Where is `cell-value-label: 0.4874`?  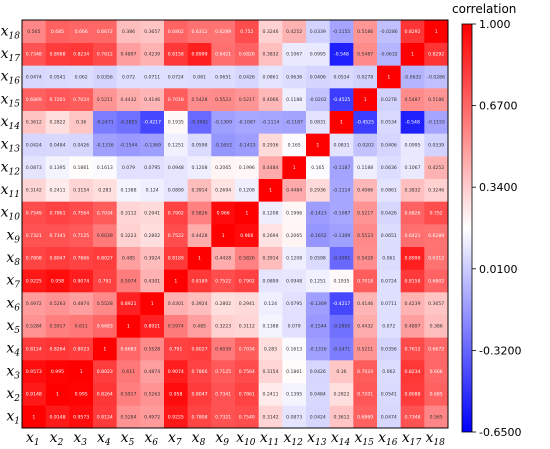 cell-value-label: 0.4874 is located at coordinates (152, 372).